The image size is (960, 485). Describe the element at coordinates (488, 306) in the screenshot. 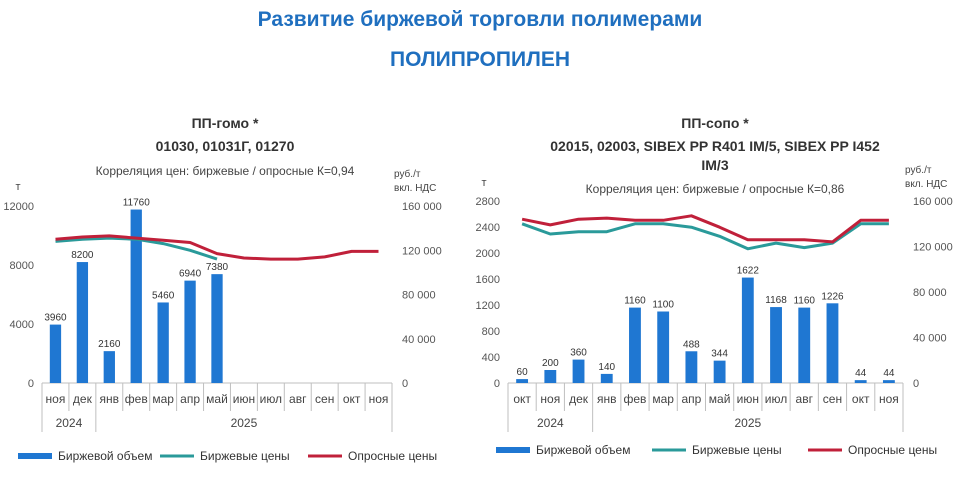

I see `y-tick-left: 1200` at that location.